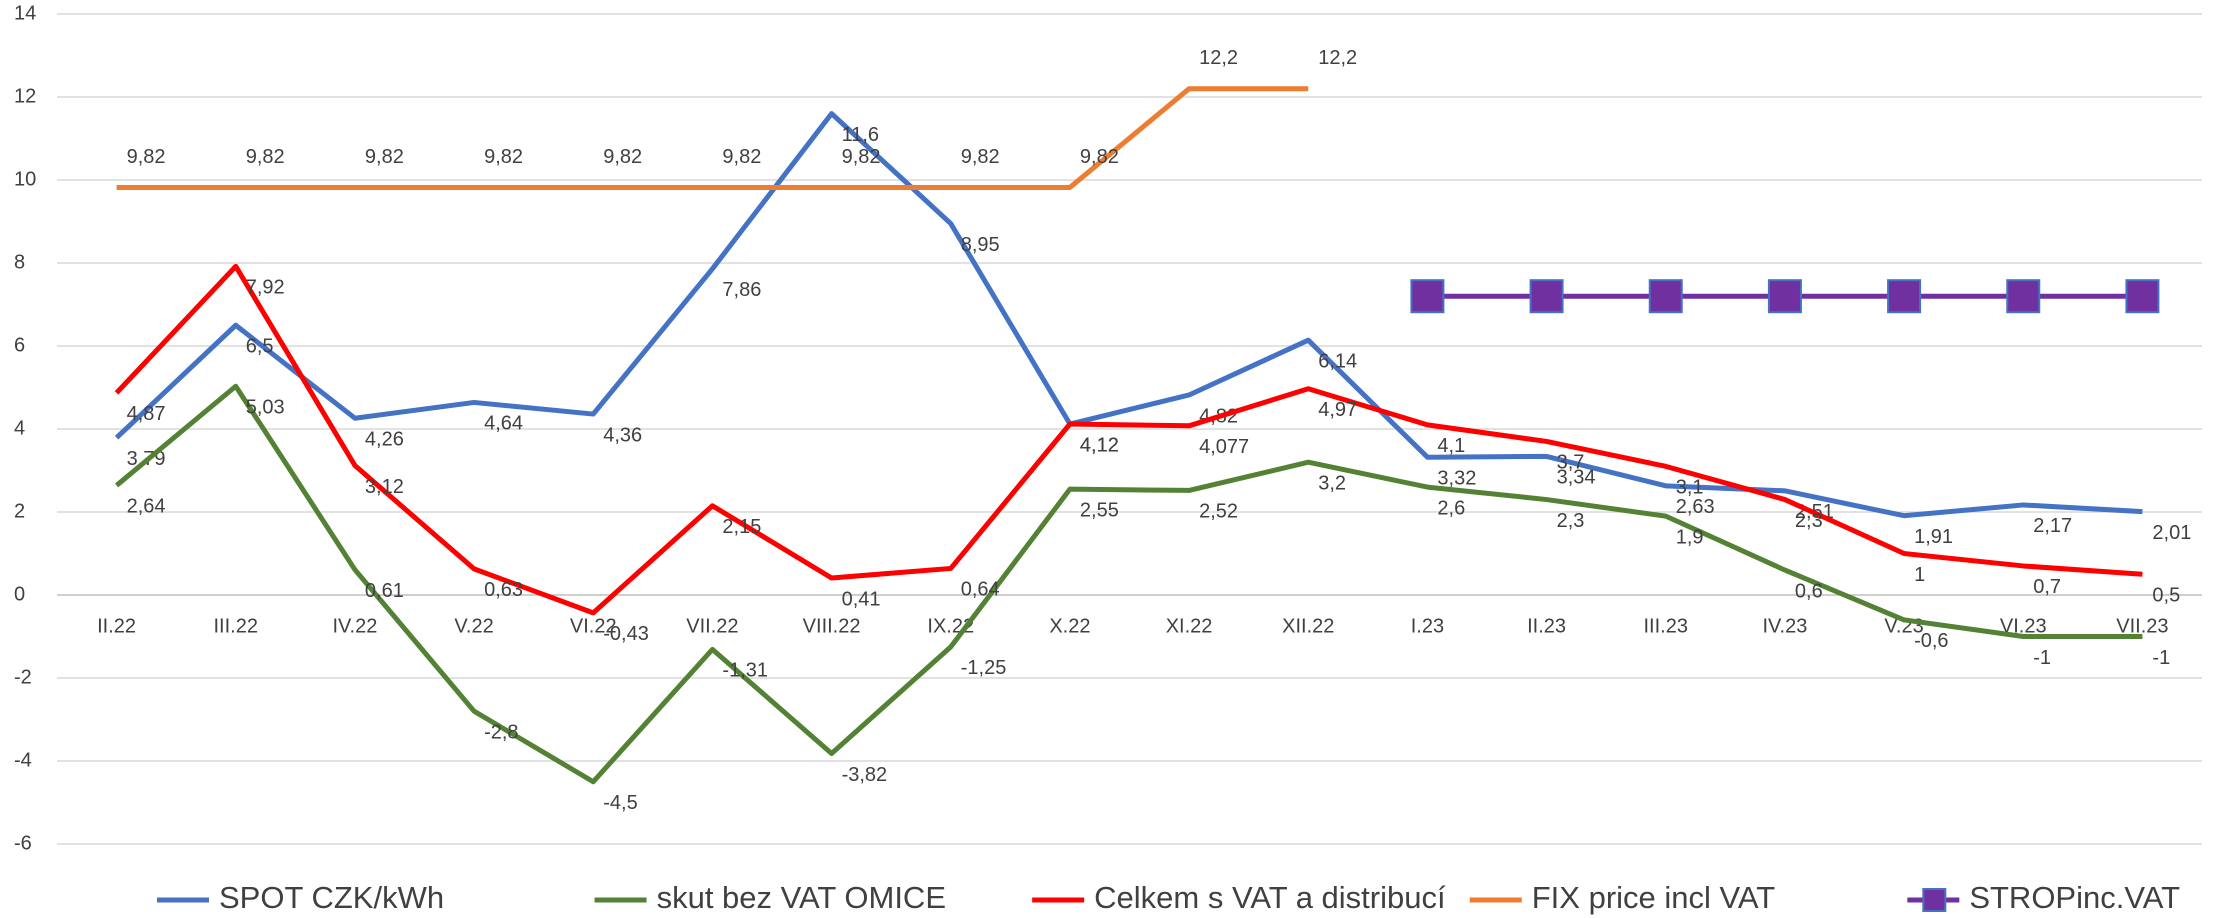 This screenshot has width=2216, height=918. I want to click on data-label: 3,32, so click(1456, 479).